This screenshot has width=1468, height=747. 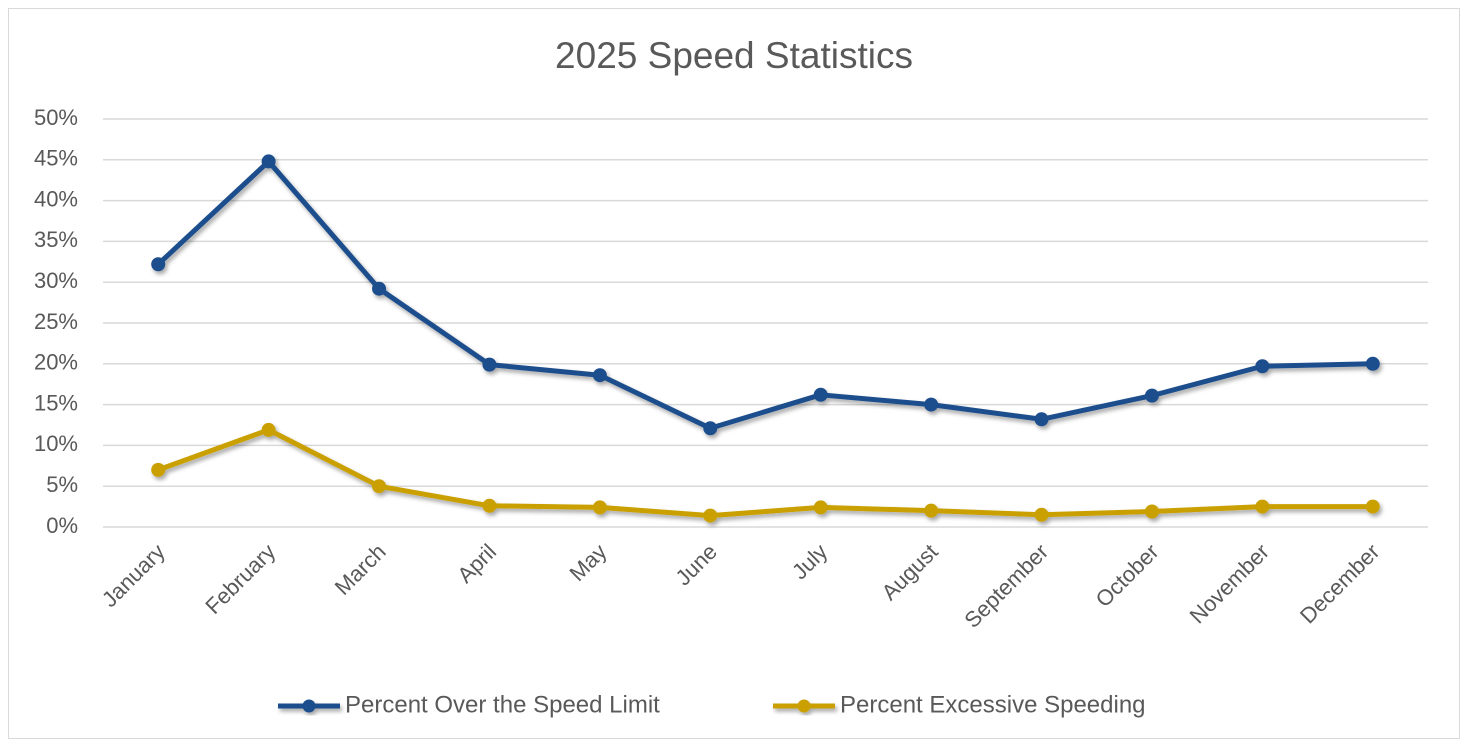 I want to click on y-tick-label: 15%, so click(x=56, y=402).